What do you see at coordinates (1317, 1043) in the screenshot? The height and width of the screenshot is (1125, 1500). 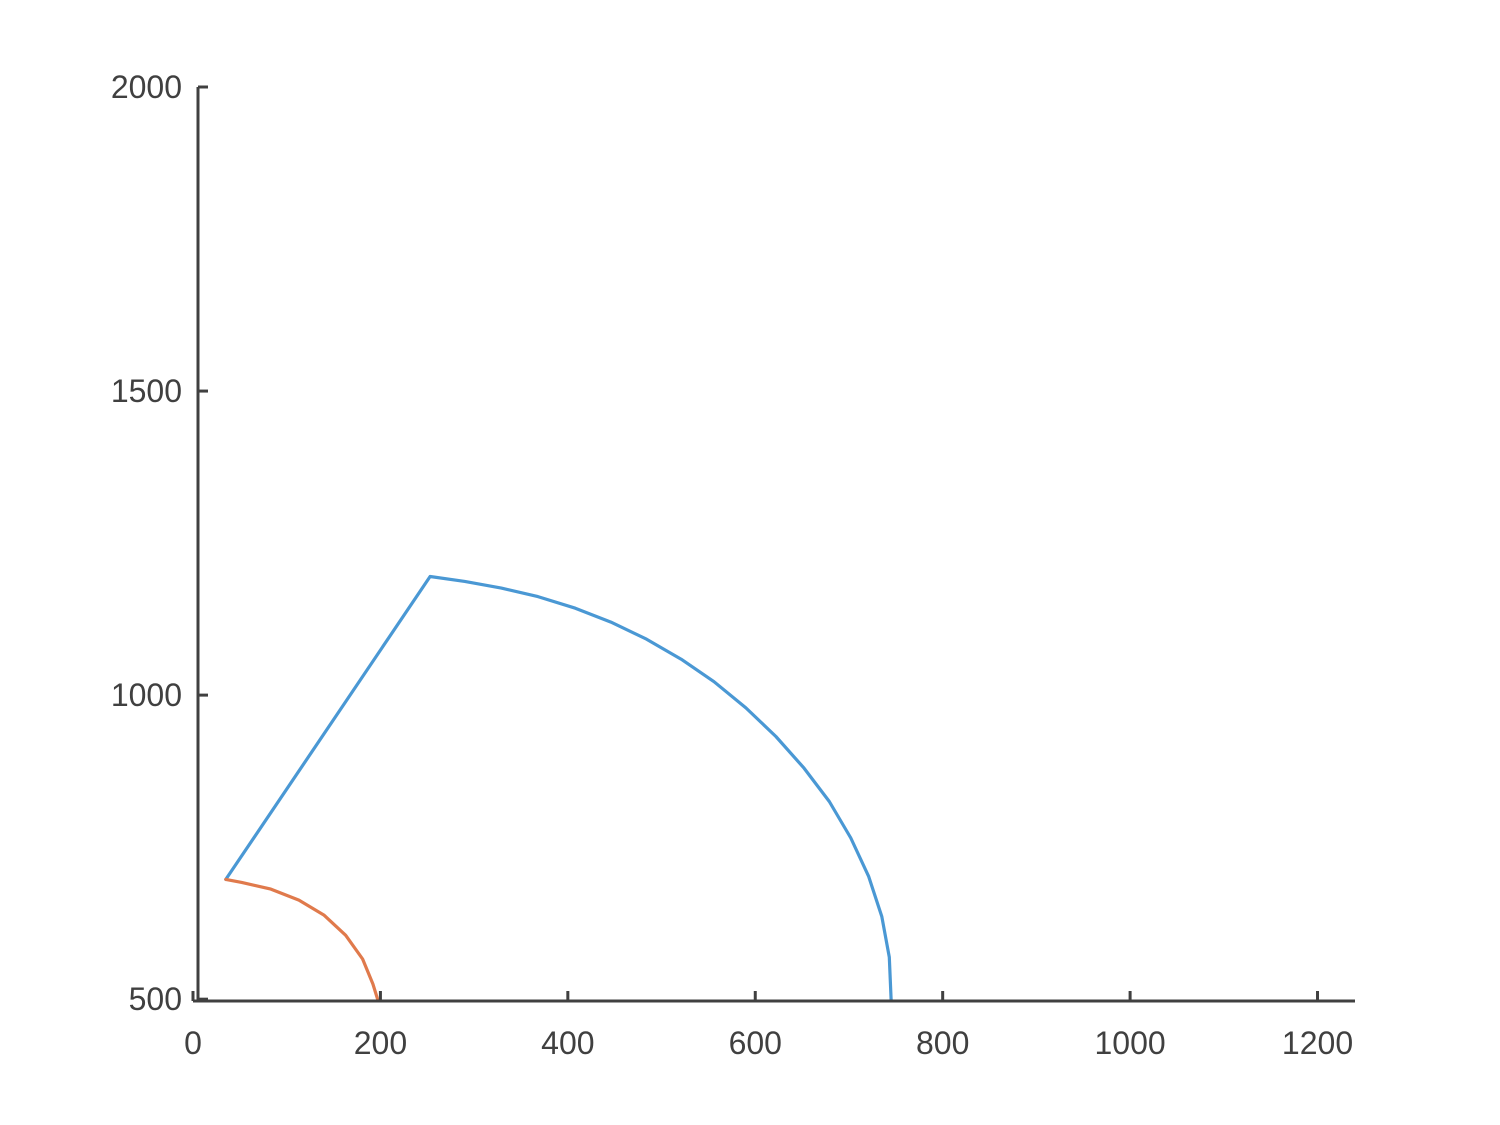 I see `x-tick-label: 1200` at bounding box center [1317, 1043].